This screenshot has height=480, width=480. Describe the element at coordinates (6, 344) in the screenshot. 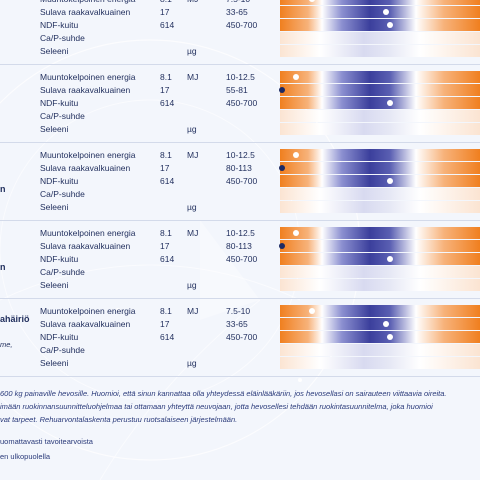

I see `group-subtitle: me,` at that location.